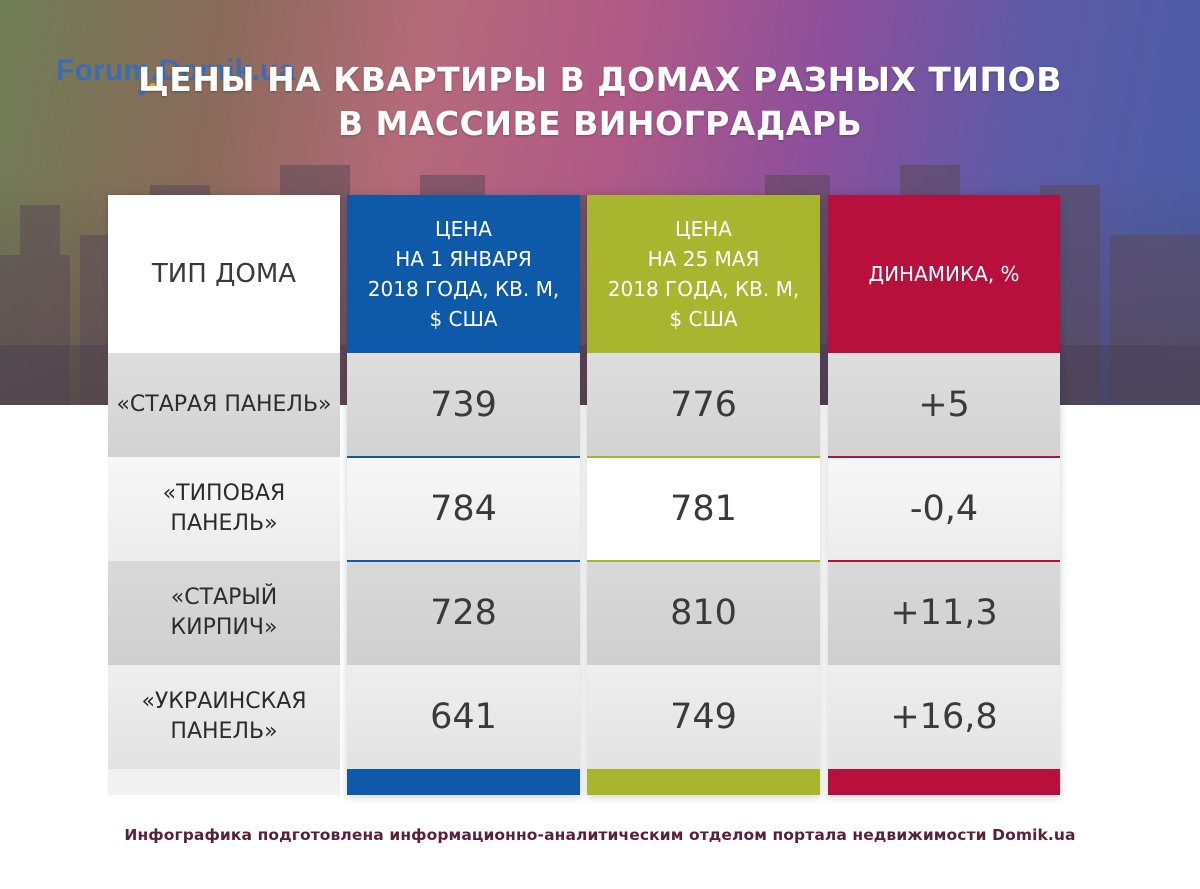 The height and width of the screenshot is (889, 1200). I want to click on price-may-value: 749, so click(703, 717).